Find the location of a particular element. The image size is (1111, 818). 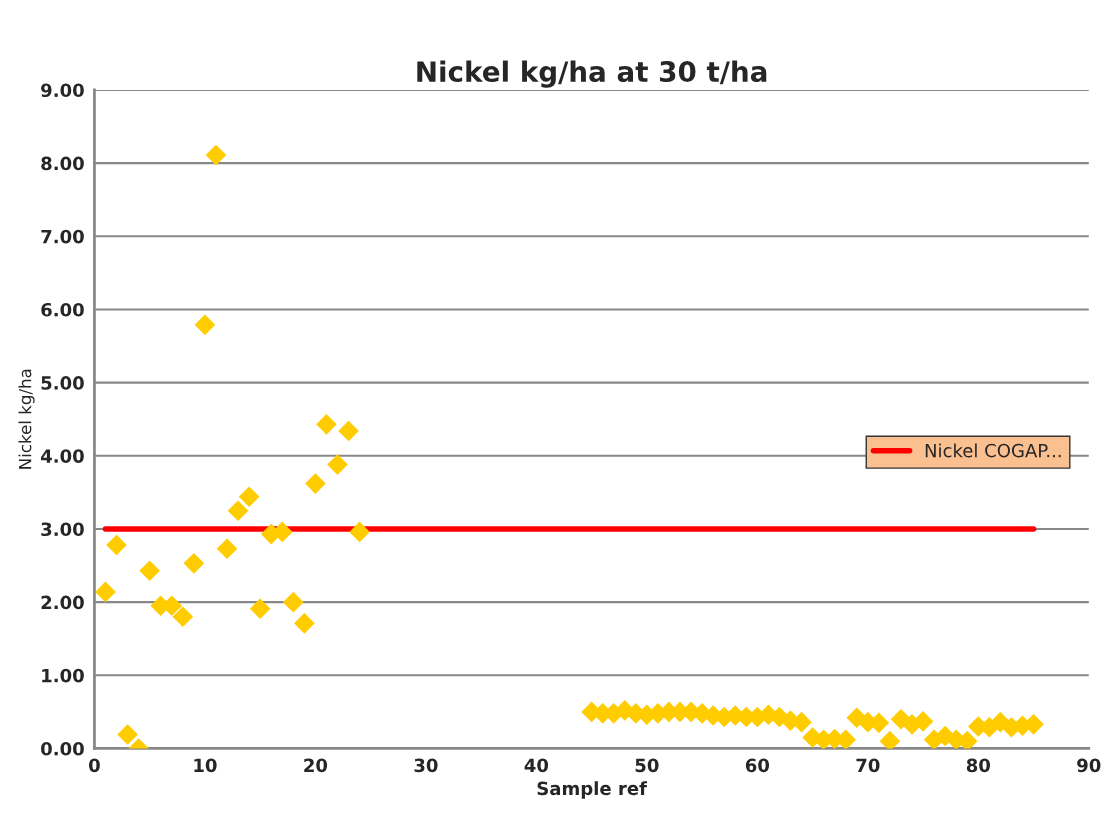

y-tick-label: 5.00 is located at coordinates (62, 383).